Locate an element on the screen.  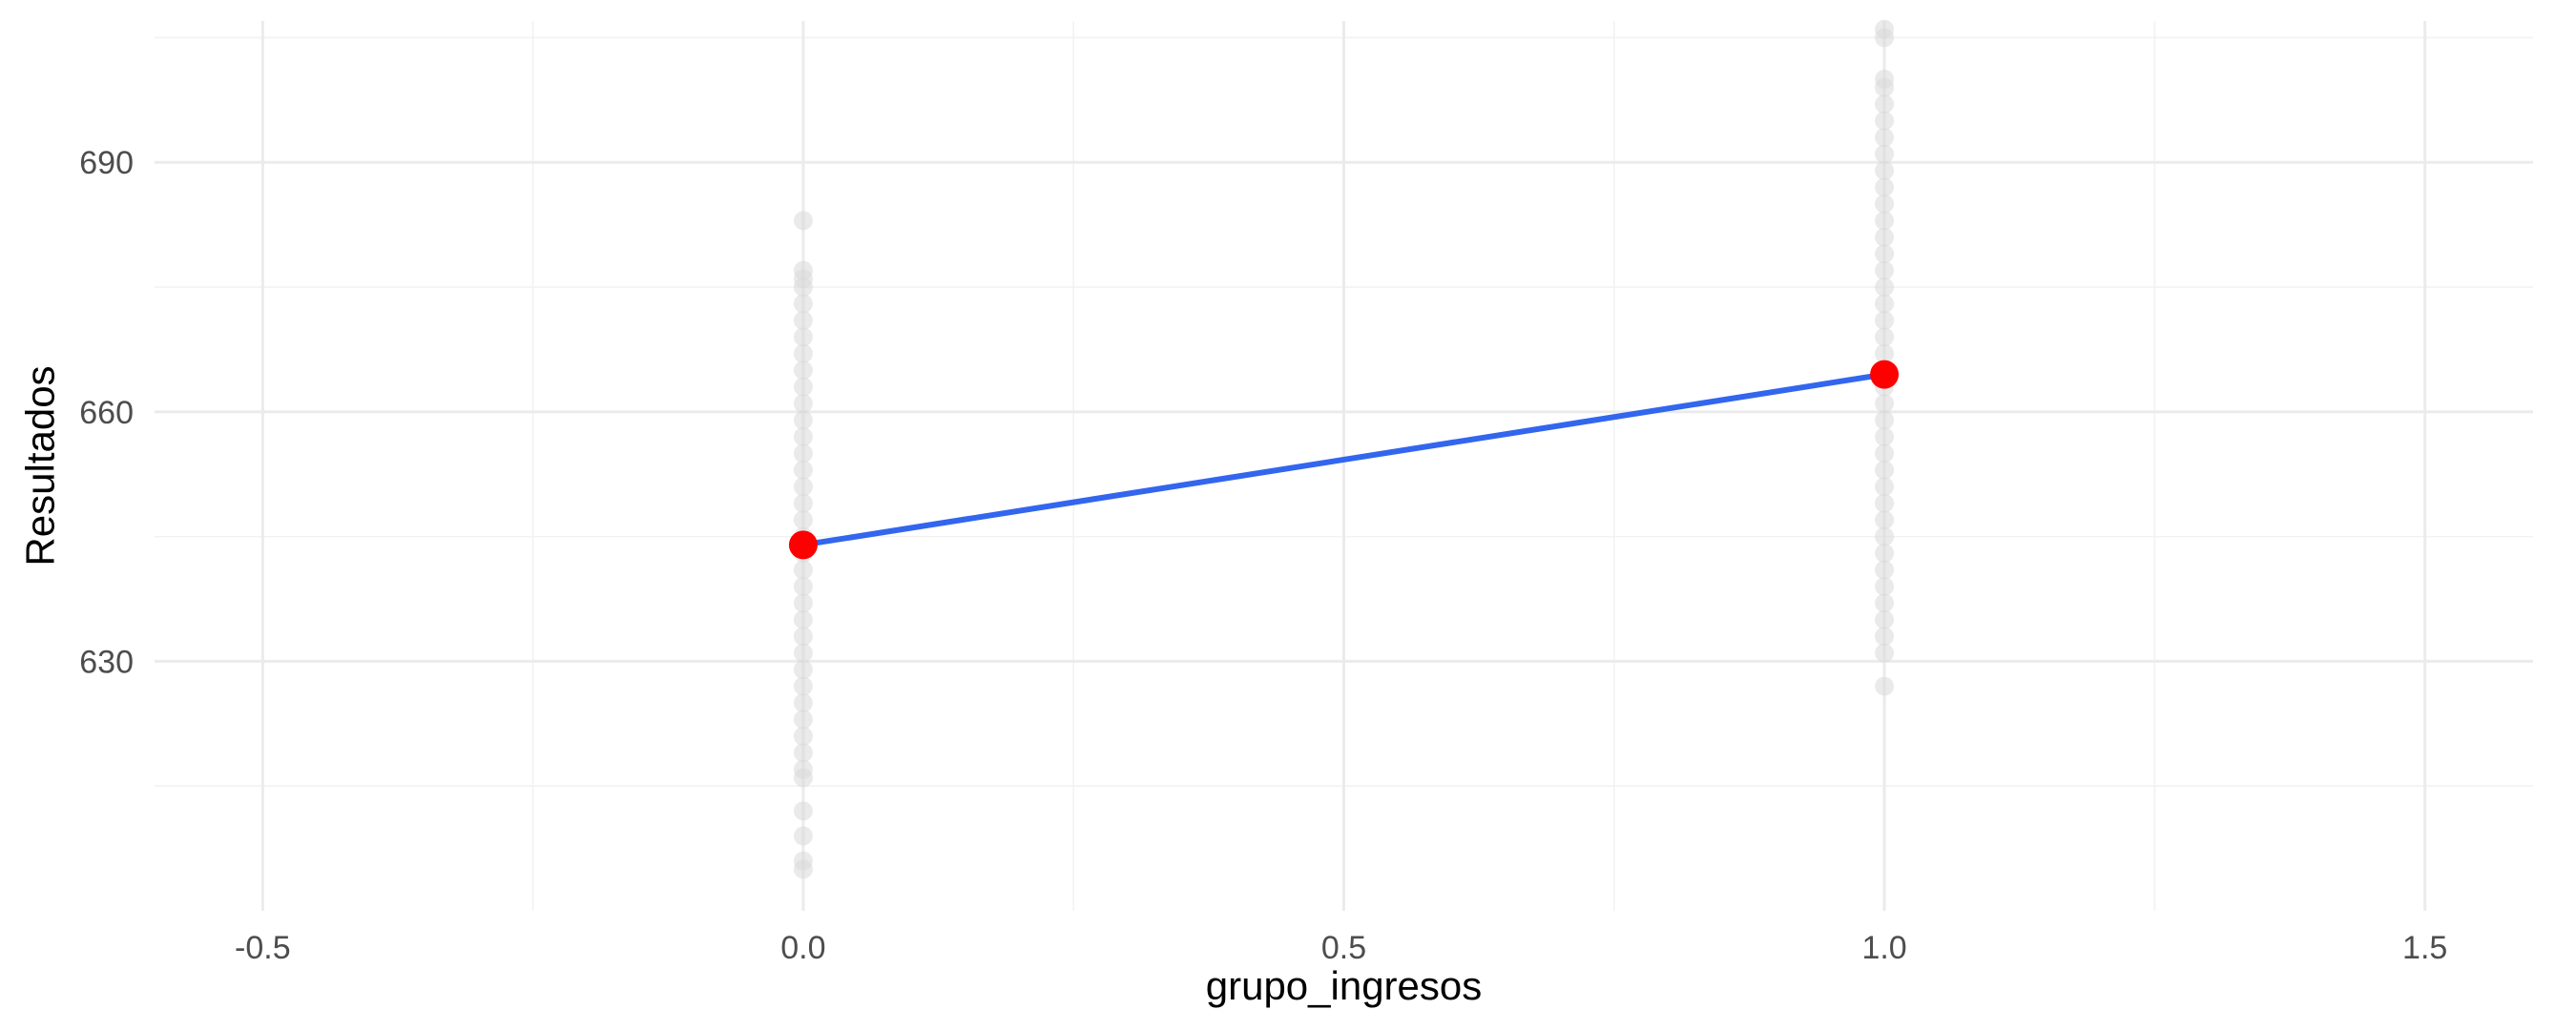
group-means is located at coordinates (1344, 460).